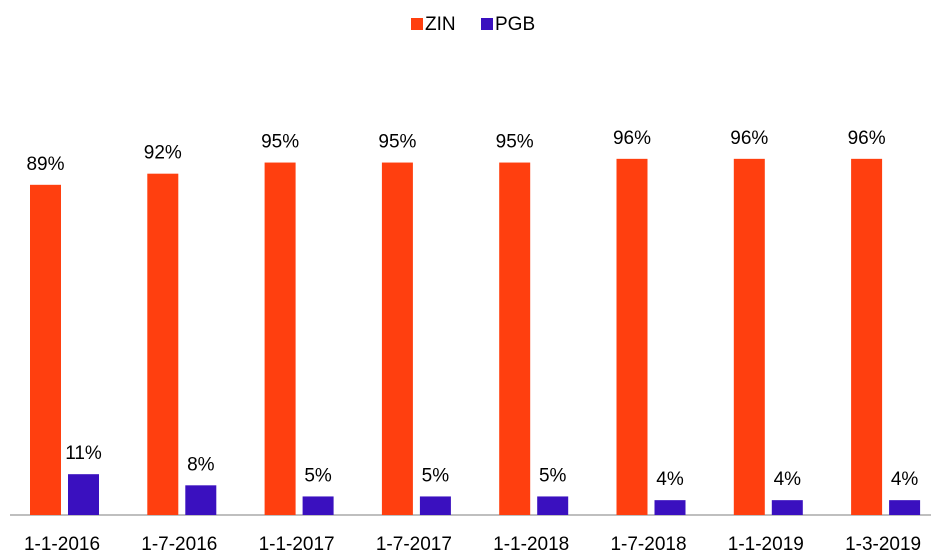 Image resolution: width=931 pixels, height=555 pixels. Describe the element at coordinates (45, 164) in the screenshot. I see `data-label: 89%` at that location.